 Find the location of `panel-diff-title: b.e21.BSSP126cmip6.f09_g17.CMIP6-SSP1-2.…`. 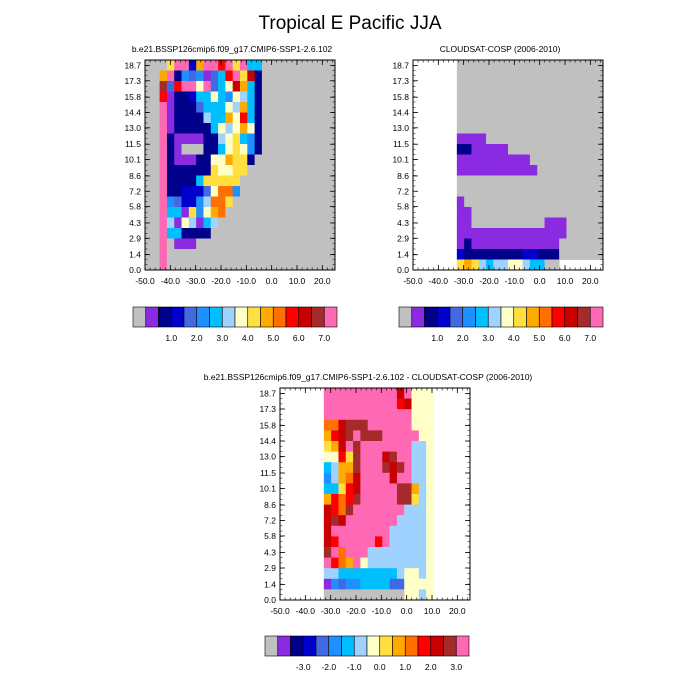

panel-diff-title: b.e21.BSSP126cmip6.f09_g17.CMIP6-SSP1-2.… is located at coordinates (368, 377).